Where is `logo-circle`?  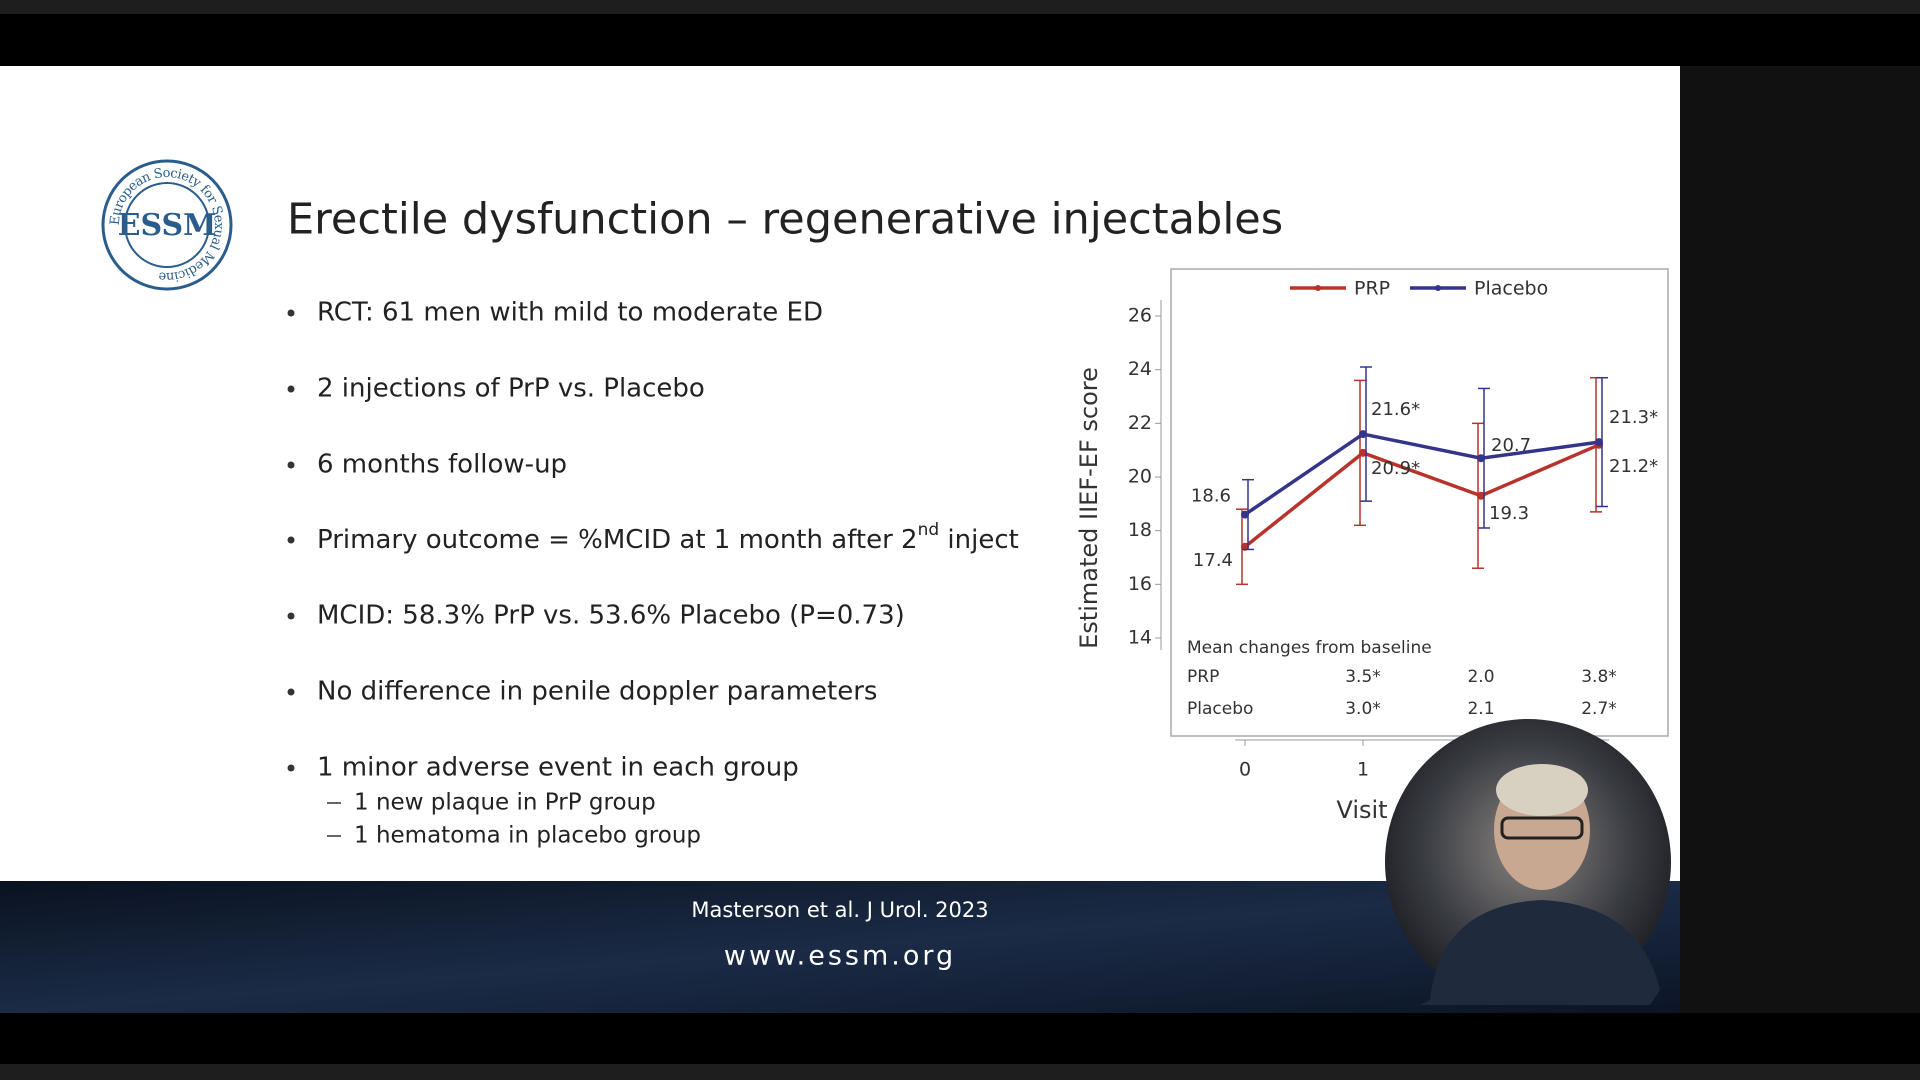
logo-circle is located at coordinates (167, 225).